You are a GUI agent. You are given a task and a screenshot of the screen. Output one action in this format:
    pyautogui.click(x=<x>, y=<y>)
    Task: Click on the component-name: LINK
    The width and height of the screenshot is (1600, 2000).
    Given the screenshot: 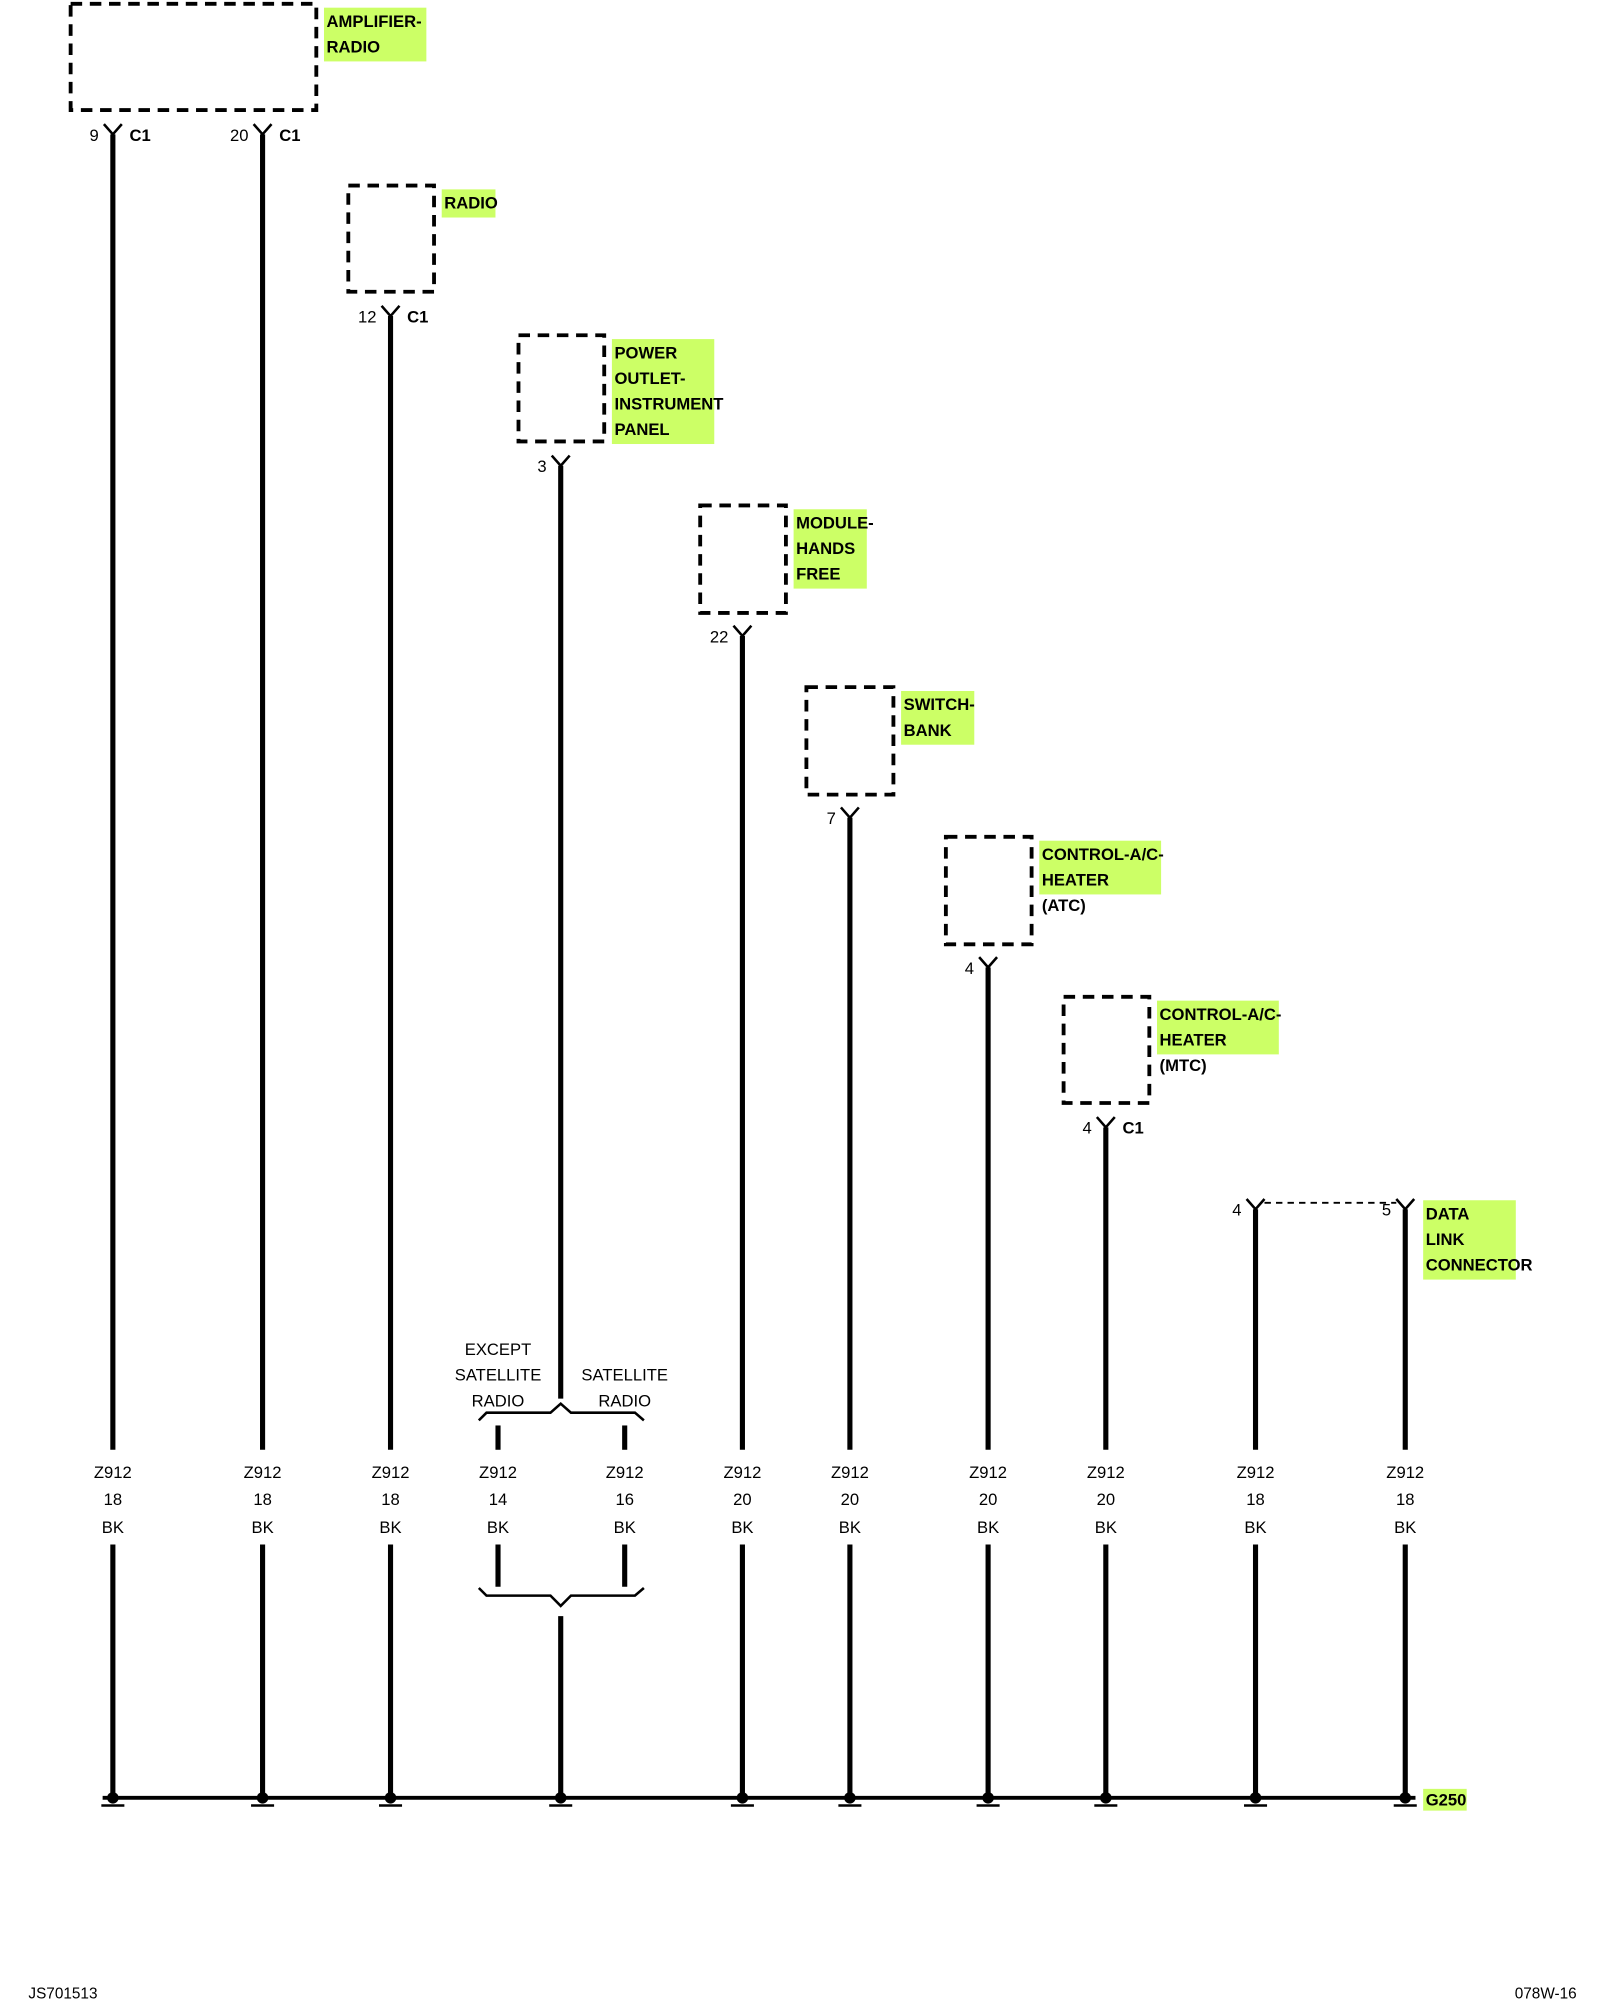 What is the action you would take?
    pyautogui.click(x=1445, y=1239)
    